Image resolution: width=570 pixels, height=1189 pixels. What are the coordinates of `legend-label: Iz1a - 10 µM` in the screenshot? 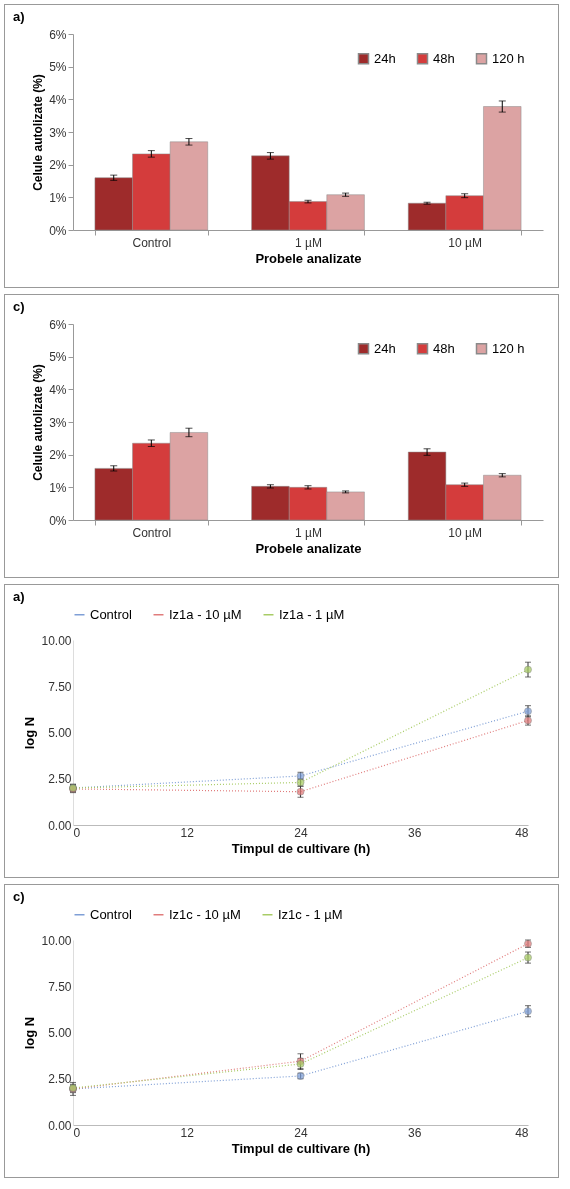 It's located at (205, 614).